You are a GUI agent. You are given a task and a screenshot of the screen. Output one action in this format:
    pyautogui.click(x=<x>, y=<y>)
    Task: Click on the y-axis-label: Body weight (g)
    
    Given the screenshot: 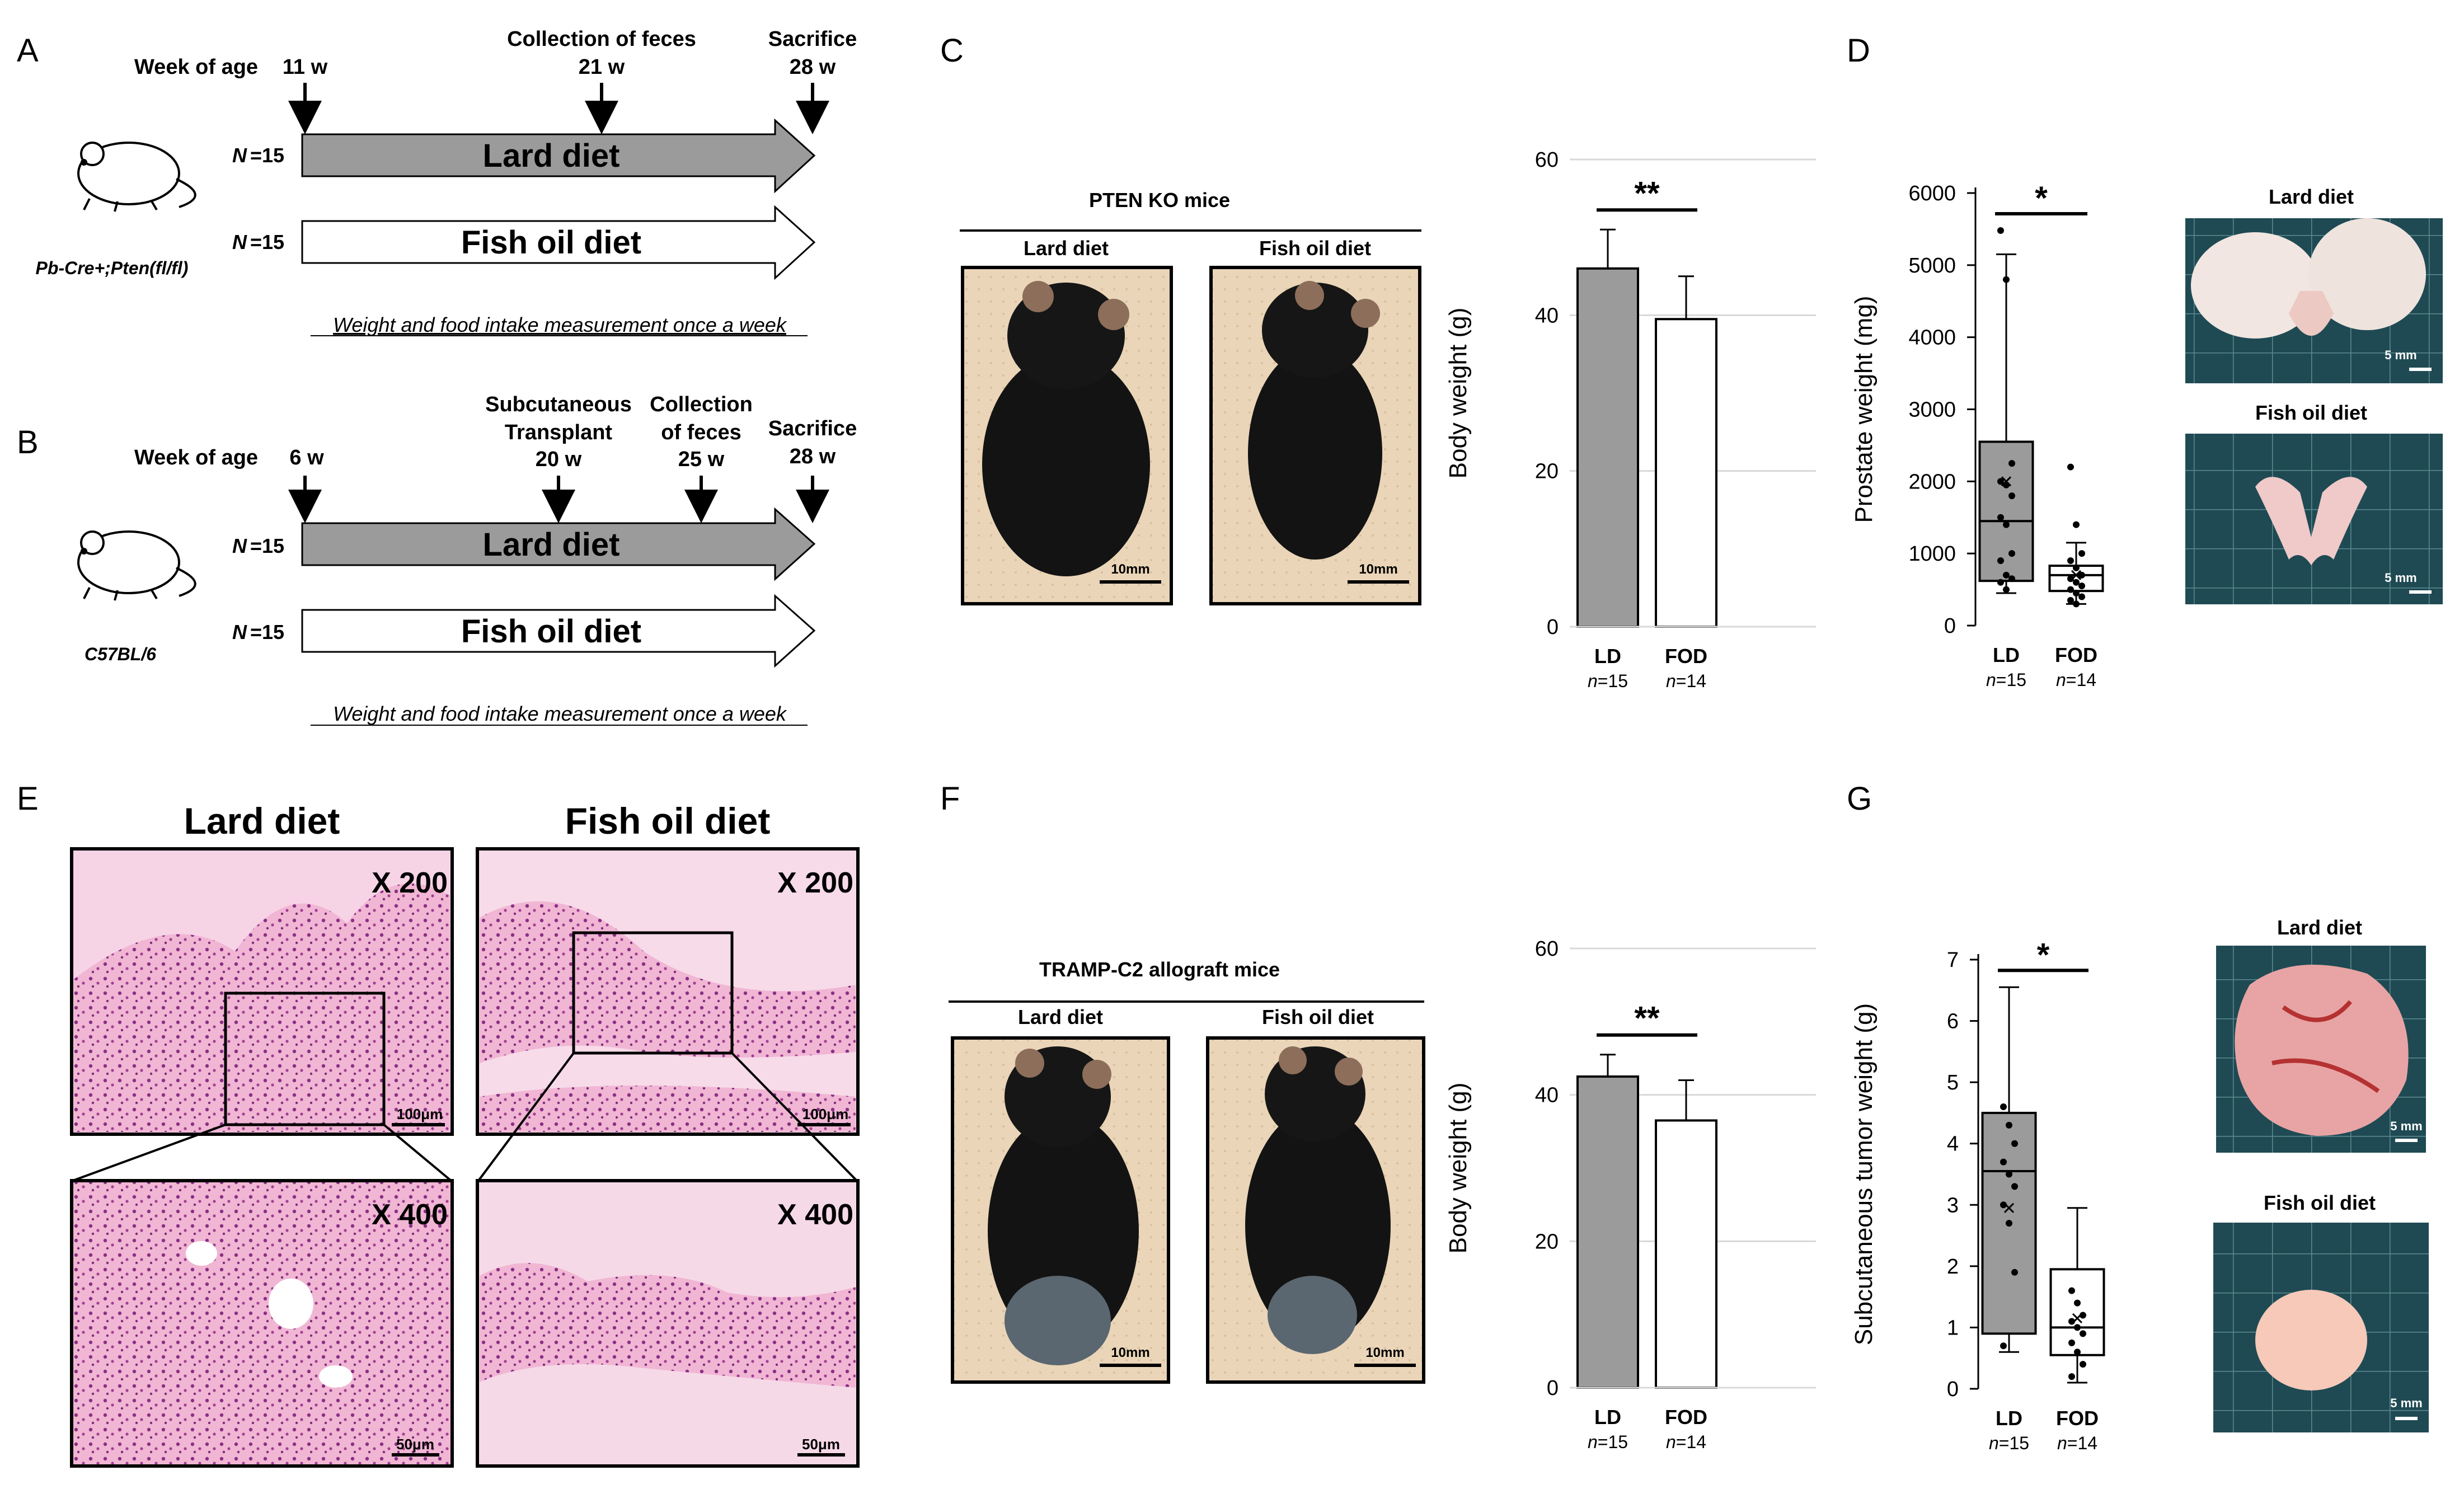 What is the action you would take?
    pyautogui.click(x=1458, y=393)
    